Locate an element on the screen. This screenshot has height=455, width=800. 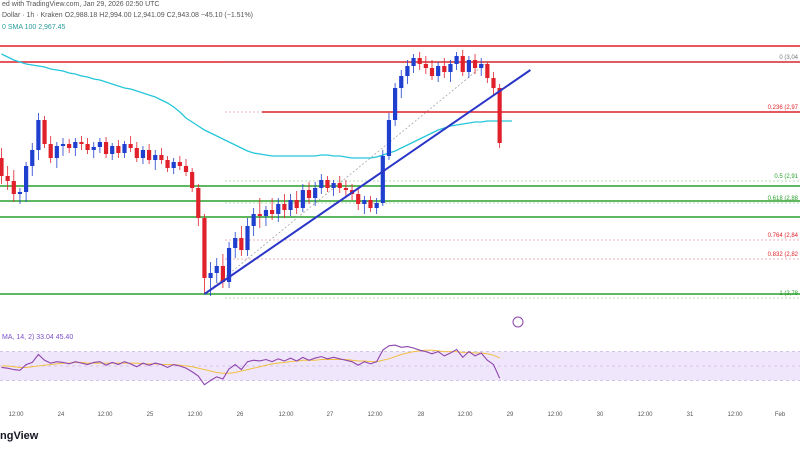
fib-level-label: 0.764 (2,84 is located at coordinates (783, 236).